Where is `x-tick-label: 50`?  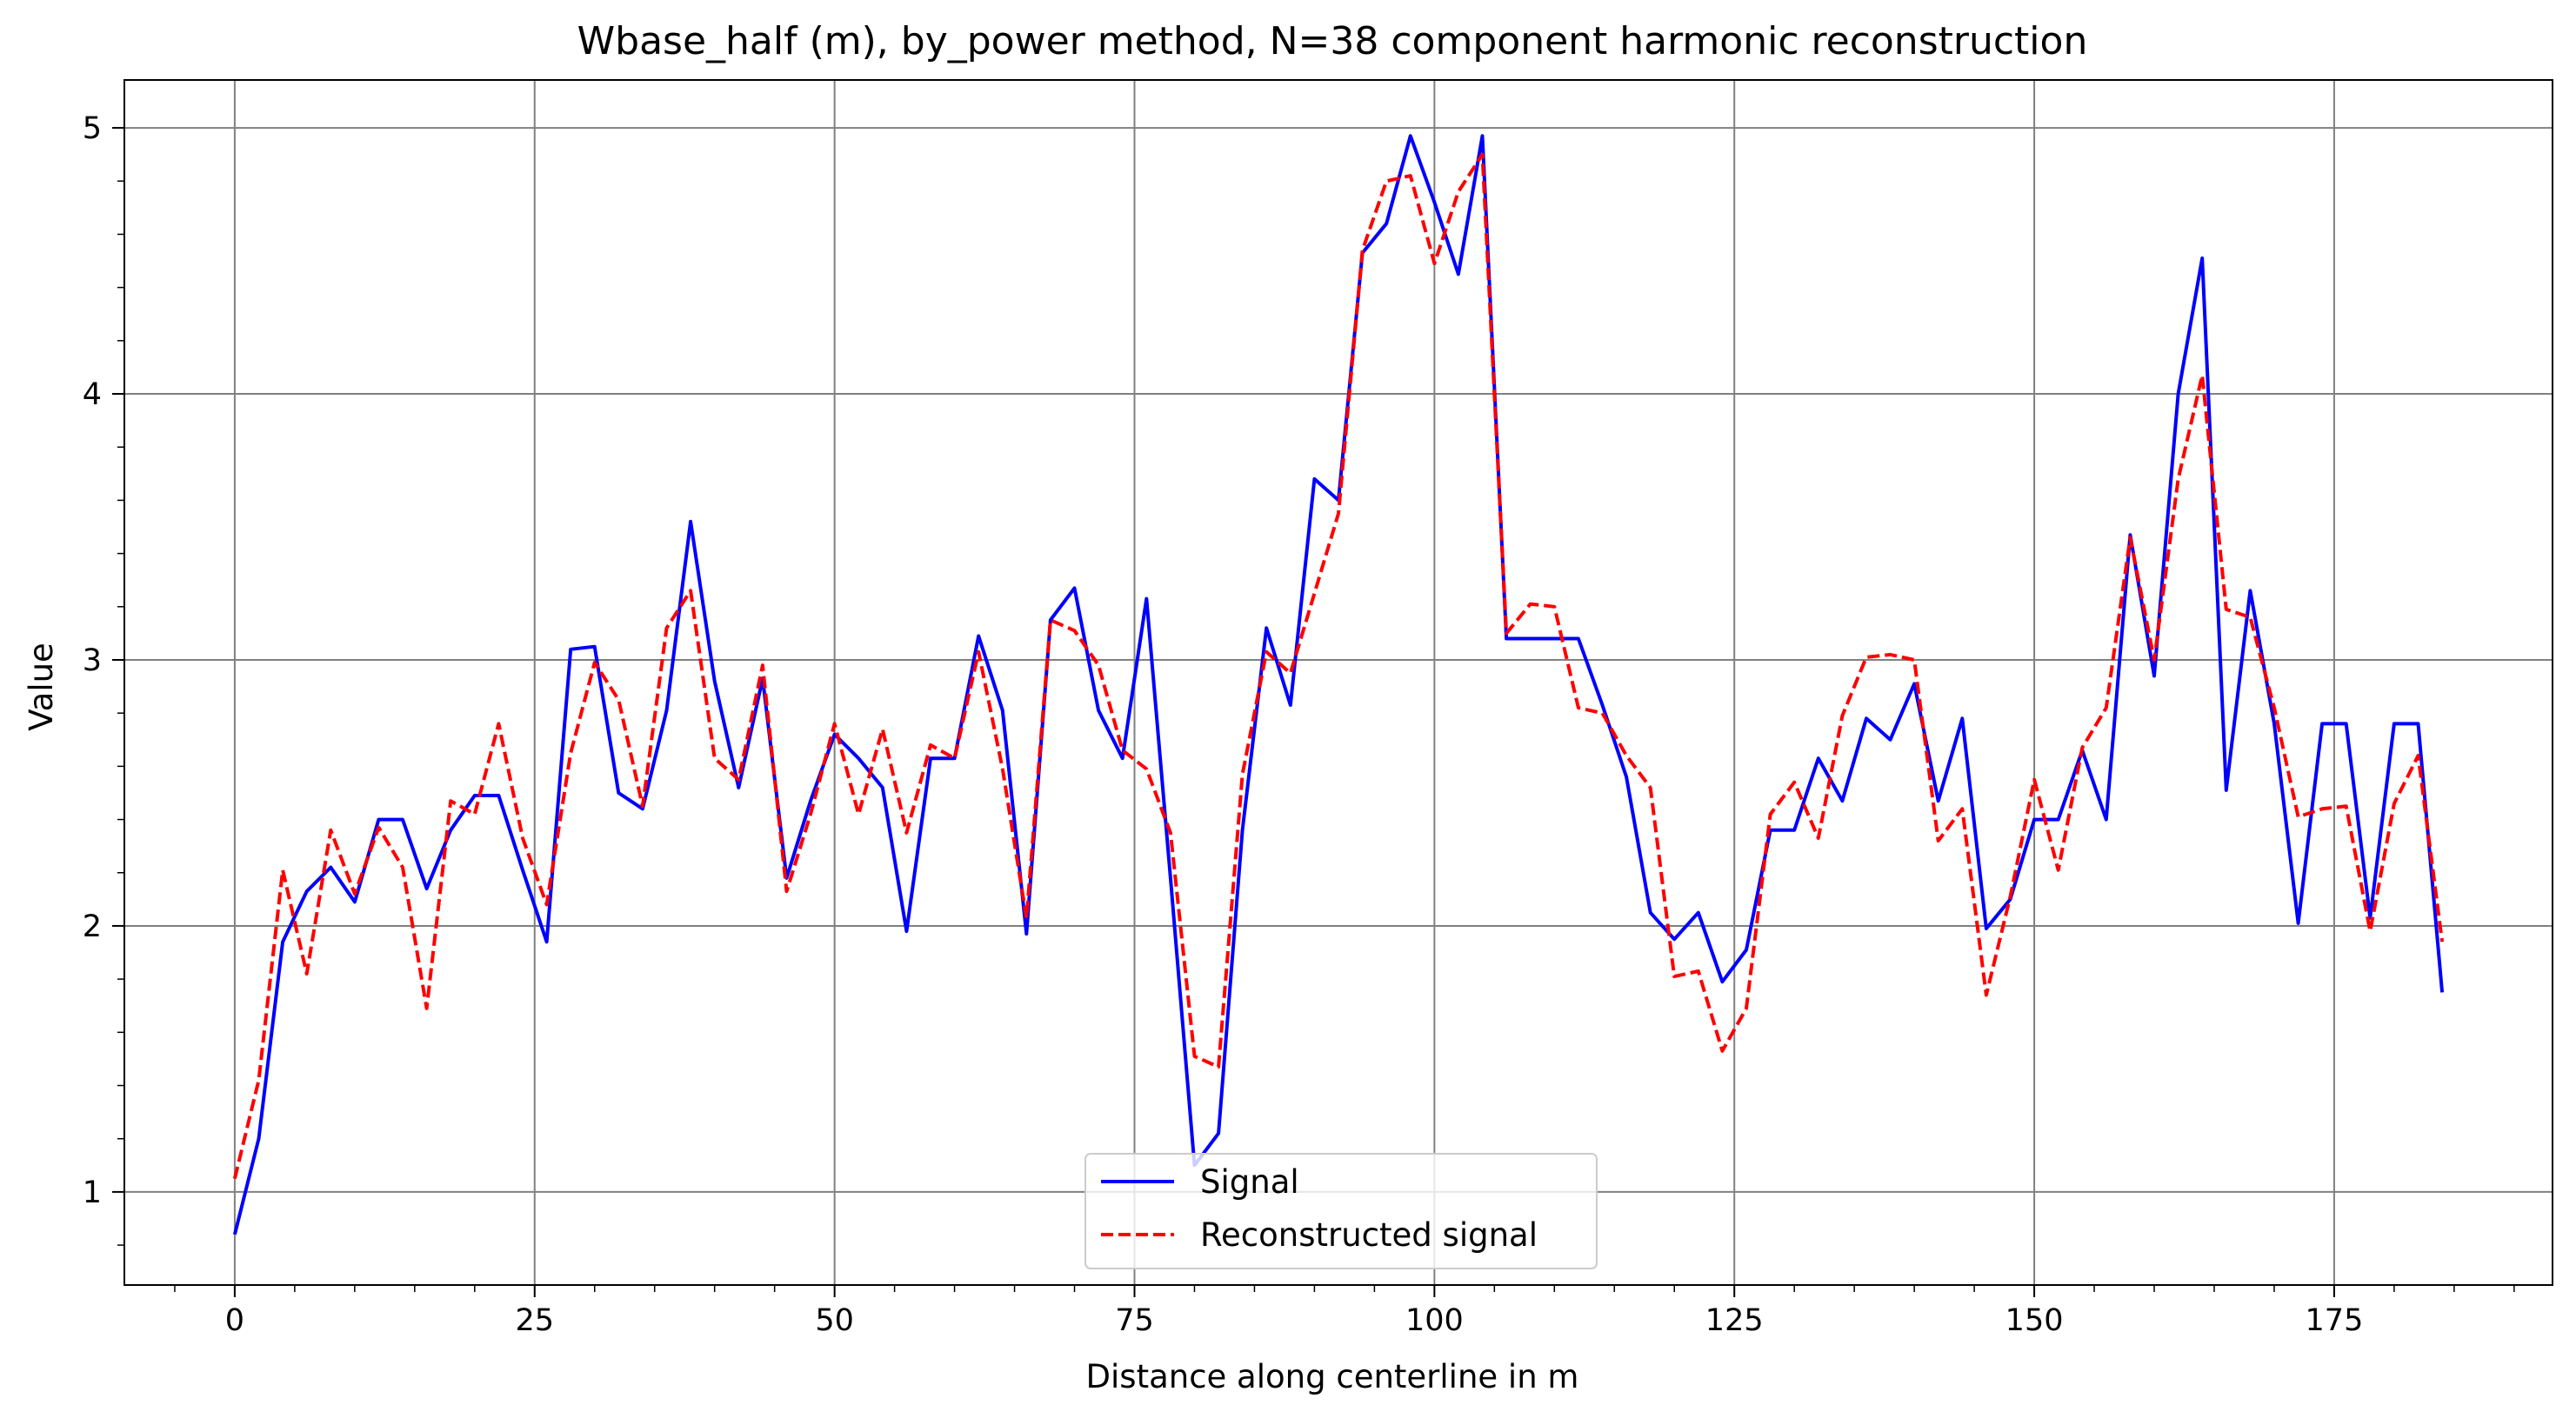
x-tick-label: 50 is located at coordinates (834, 1321).